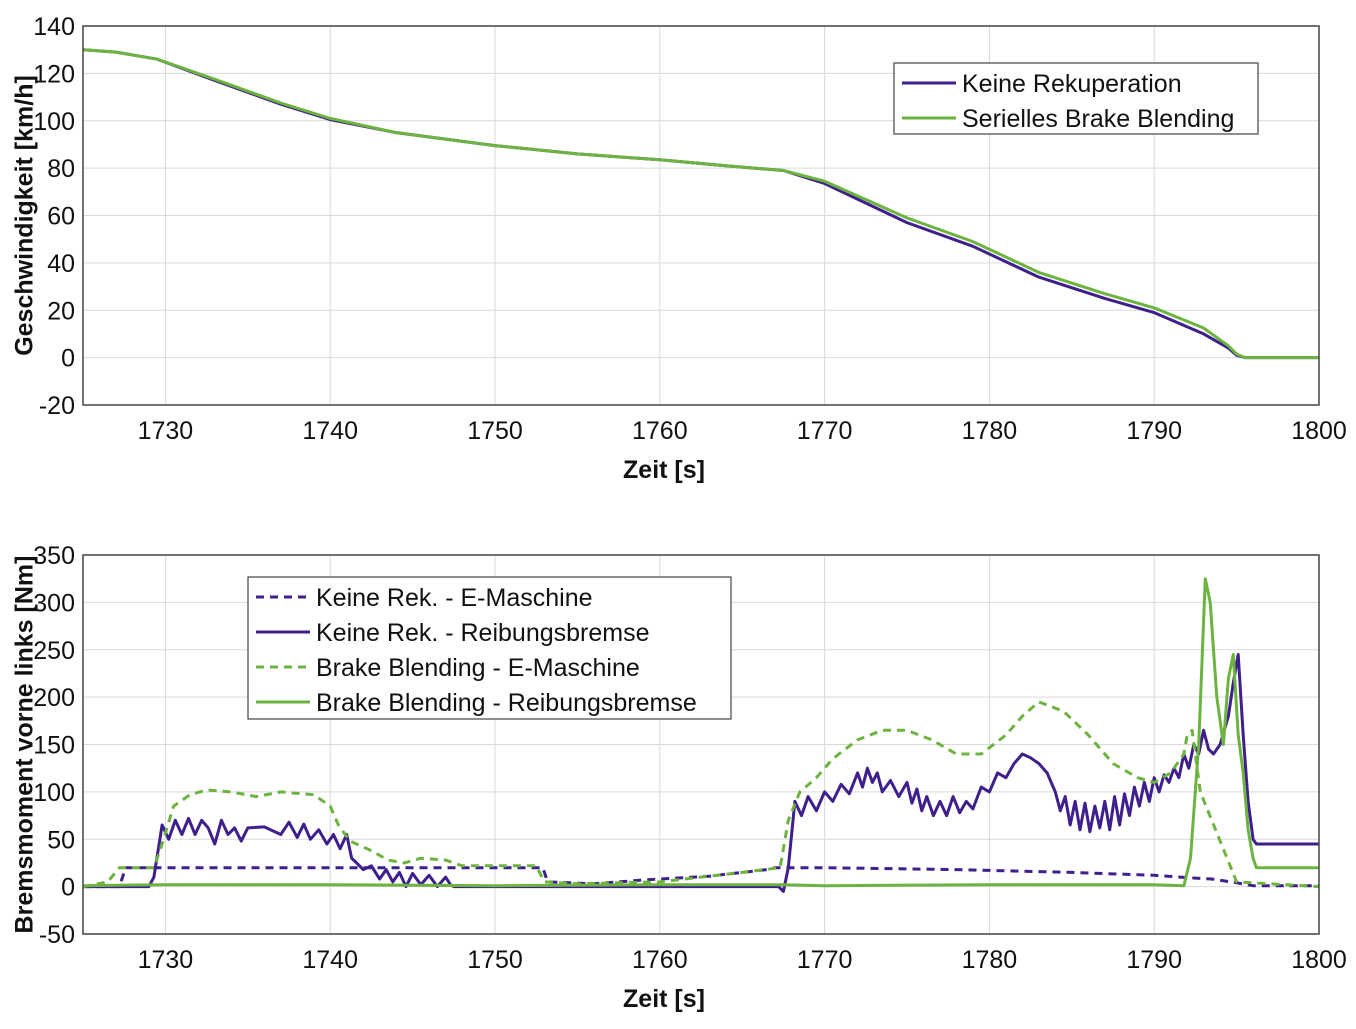 This screenshot has height=1029, width=1356. I want to click on torque-chart-x-axis-title: Zeit [s], so click(664, 999).